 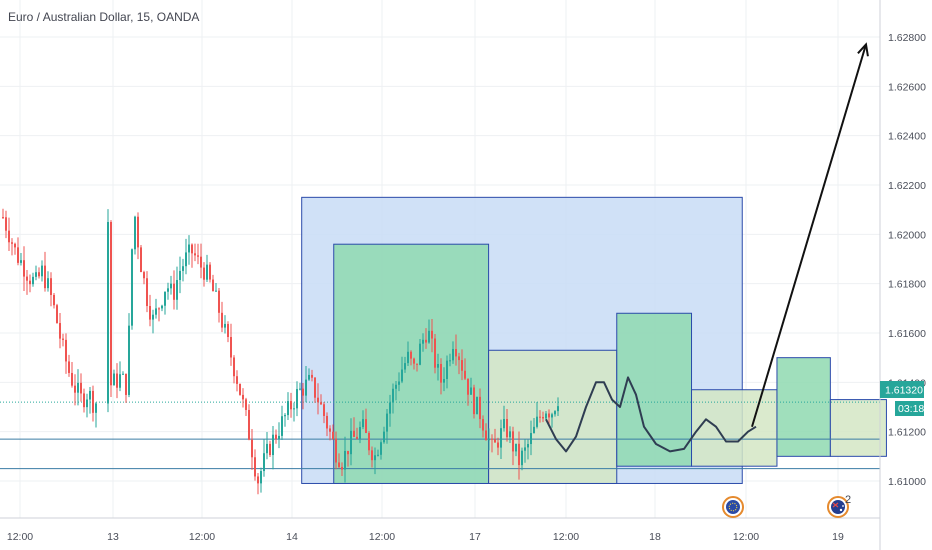 I want to click on countdown-badge, so click(x=909, y=408).